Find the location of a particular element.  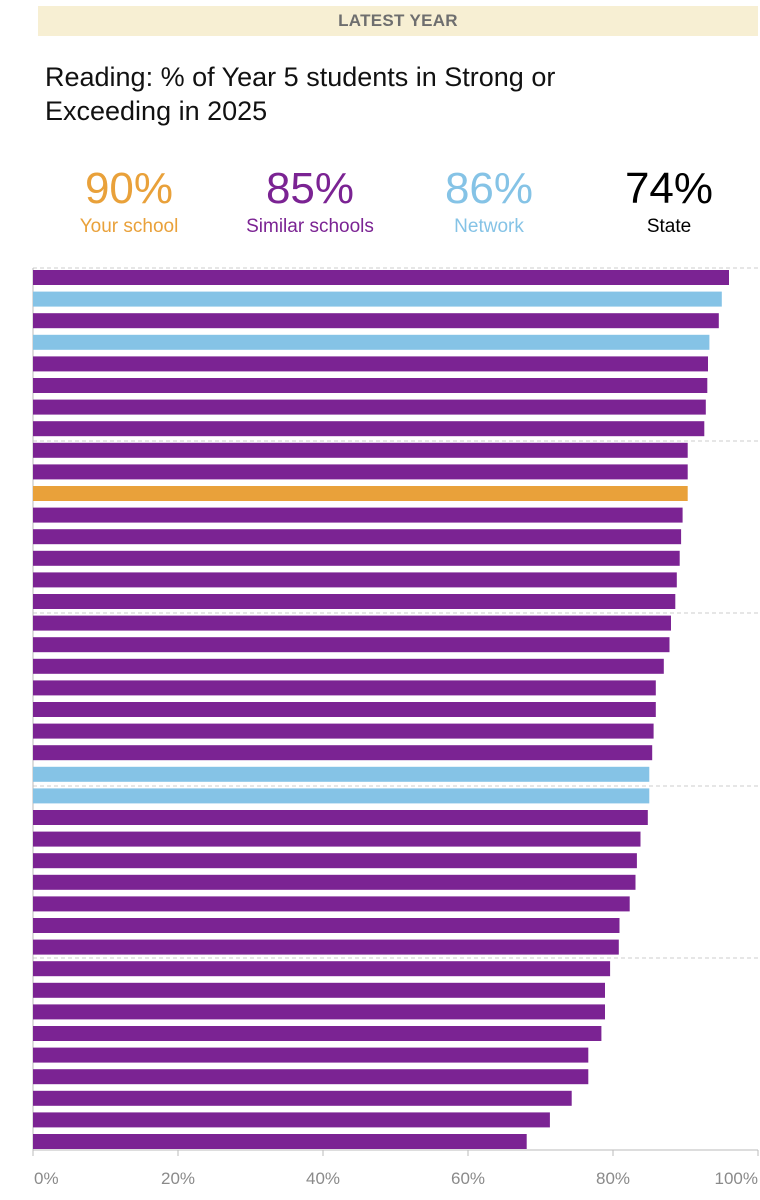

kpi-similar-schools-value: 85% is located at coordinates (310, 188).